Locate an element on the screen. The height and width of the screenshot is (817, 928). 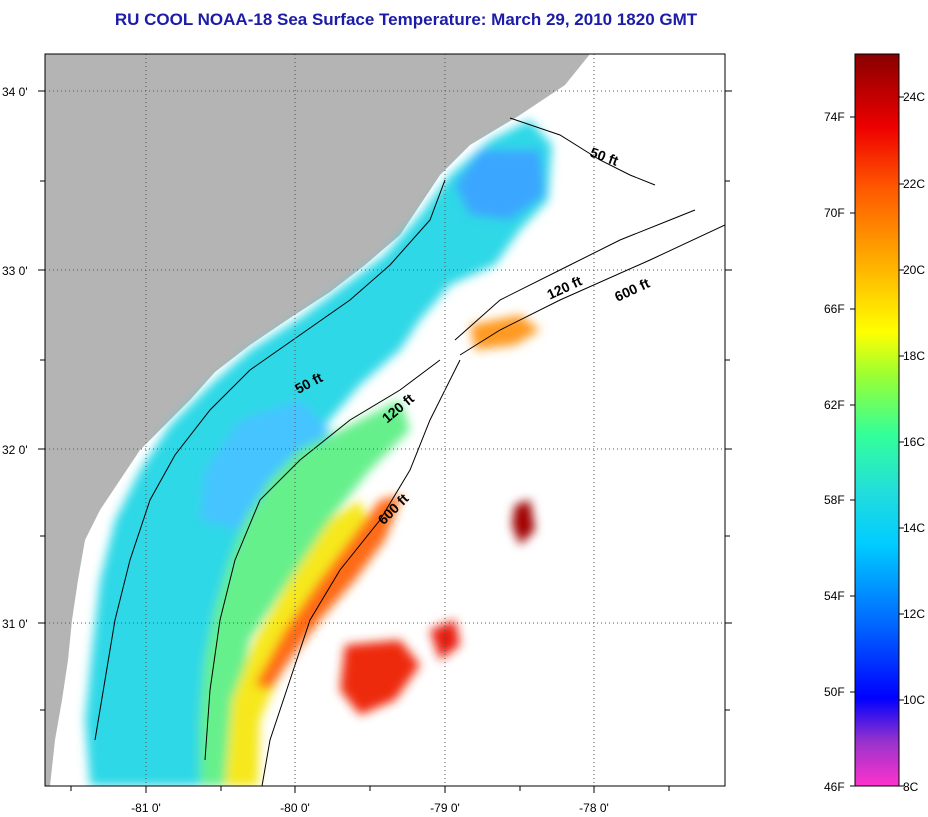
lat-label: 34 0' is located at coordinates (15, 92).